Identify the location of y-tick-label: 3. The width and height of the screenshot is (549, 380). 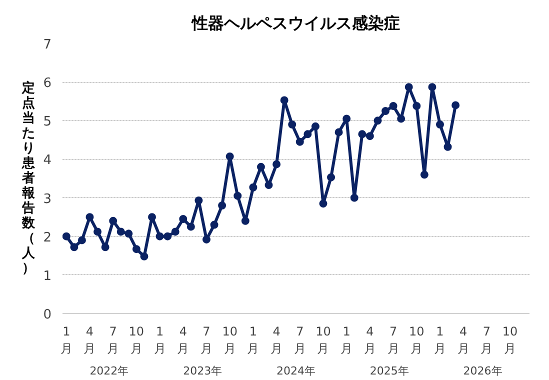
(47, 199).